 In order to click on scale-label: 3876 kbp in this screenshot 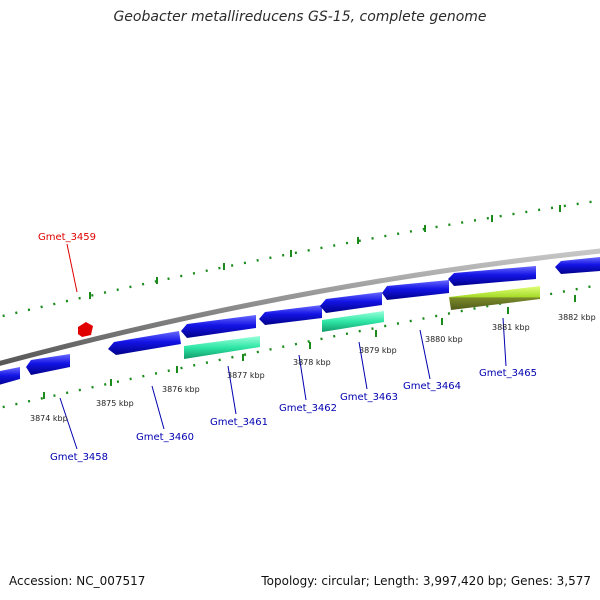, I will do `click(181, 389)`.